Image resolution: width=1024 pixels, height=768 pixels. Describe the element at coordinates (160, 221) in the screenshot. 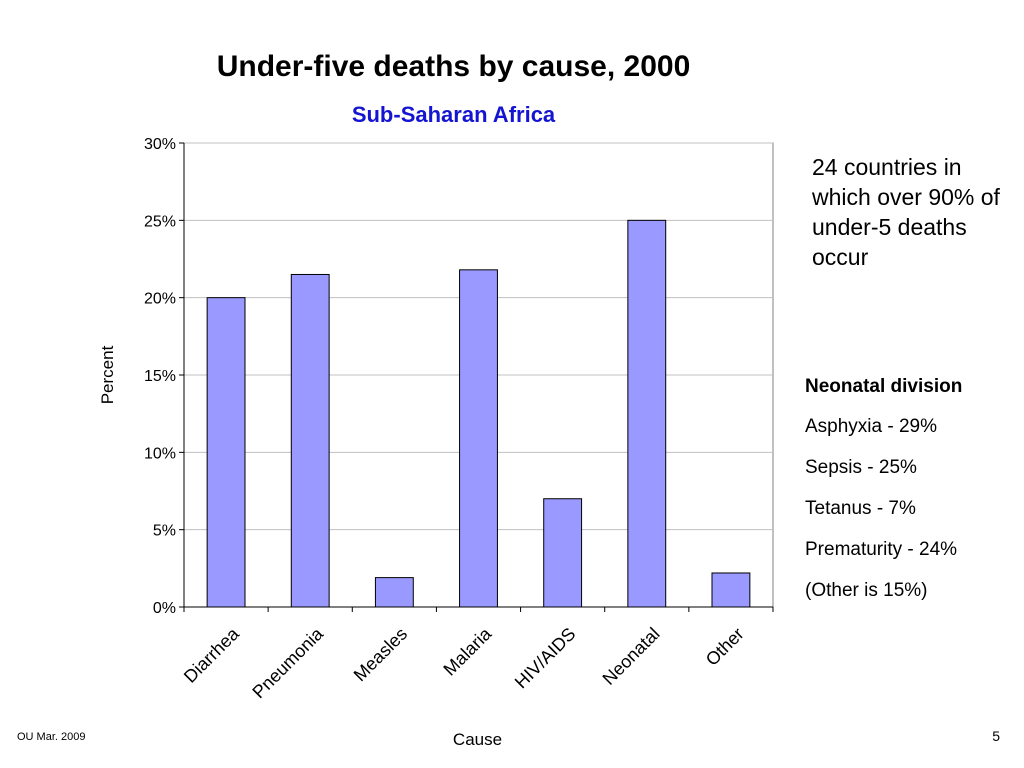

I see `y-tick-label: 25%` at that location.